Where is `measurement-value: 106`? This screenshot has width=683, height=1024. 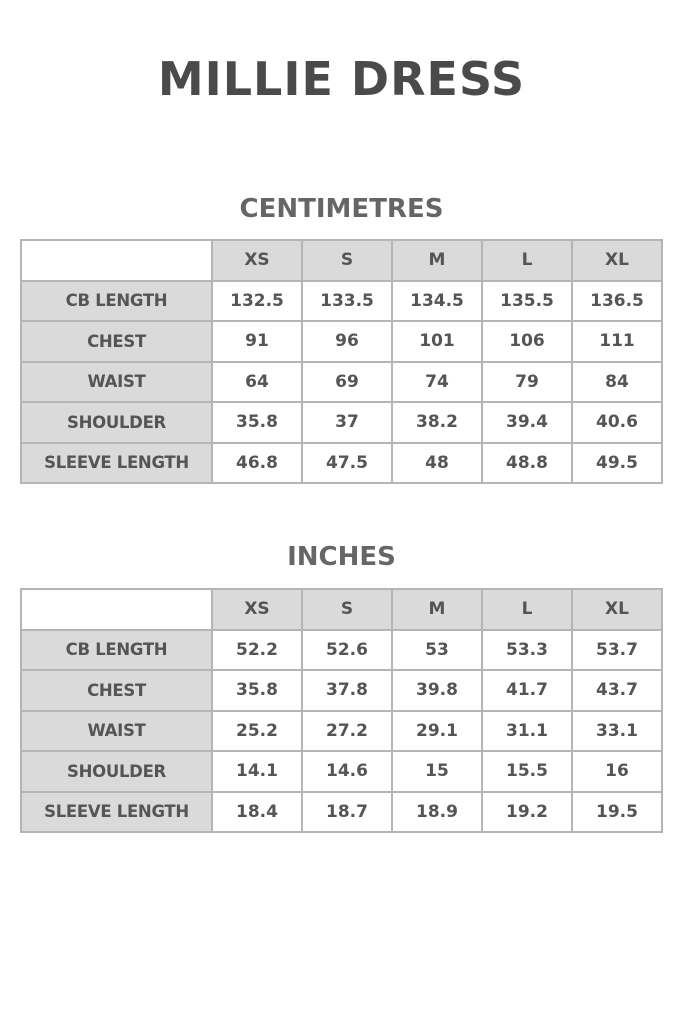 measurement-value: 106 is located at coordinates (527, 341).